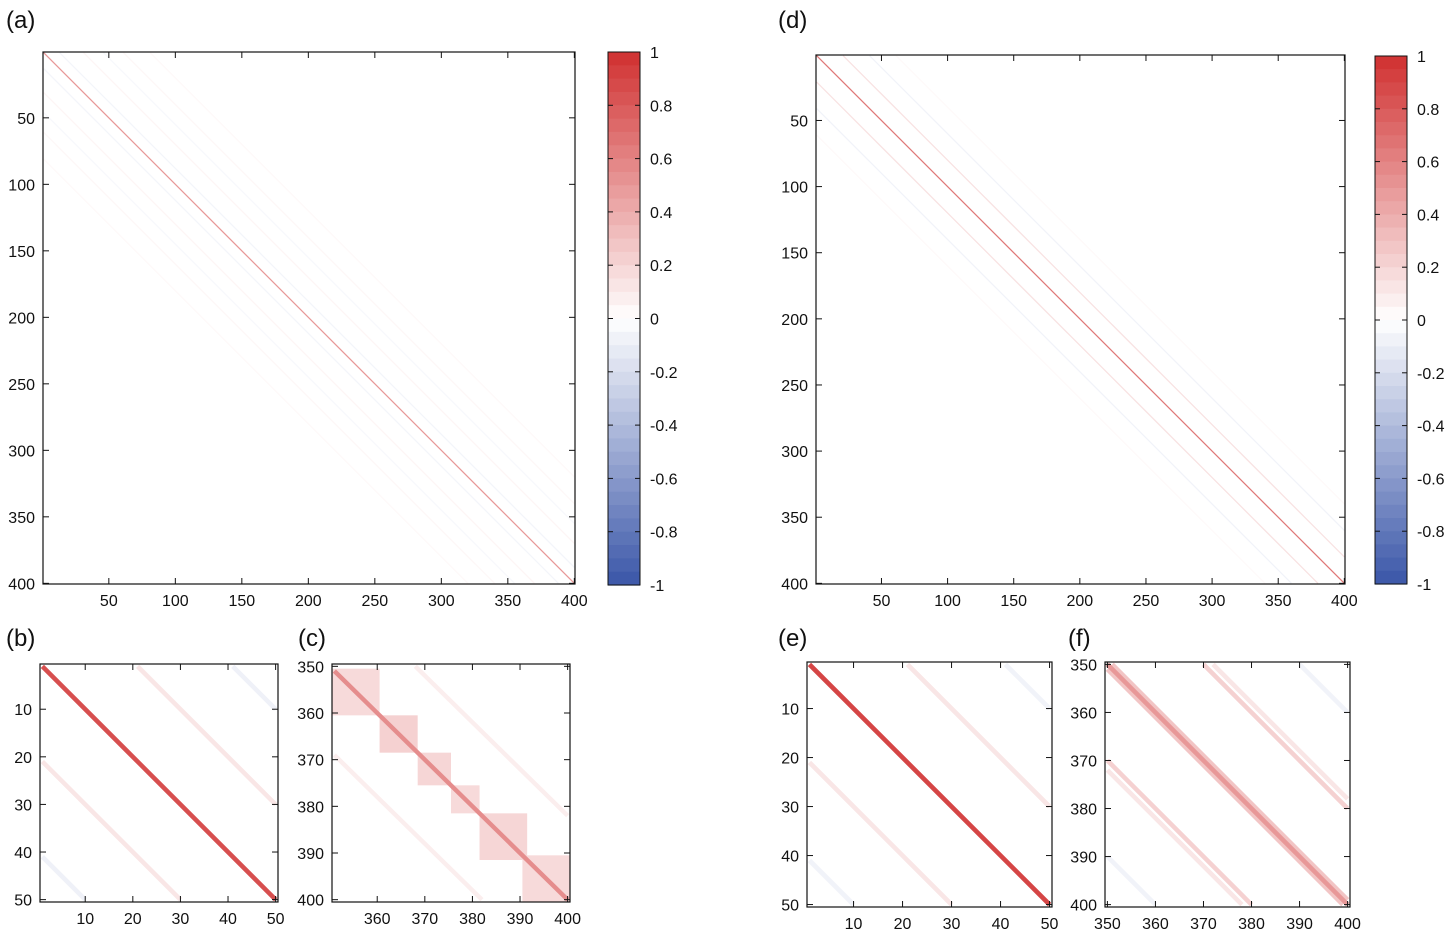  I want to click on heatmap-b-y-tick-label: 50, so click(23, 901).